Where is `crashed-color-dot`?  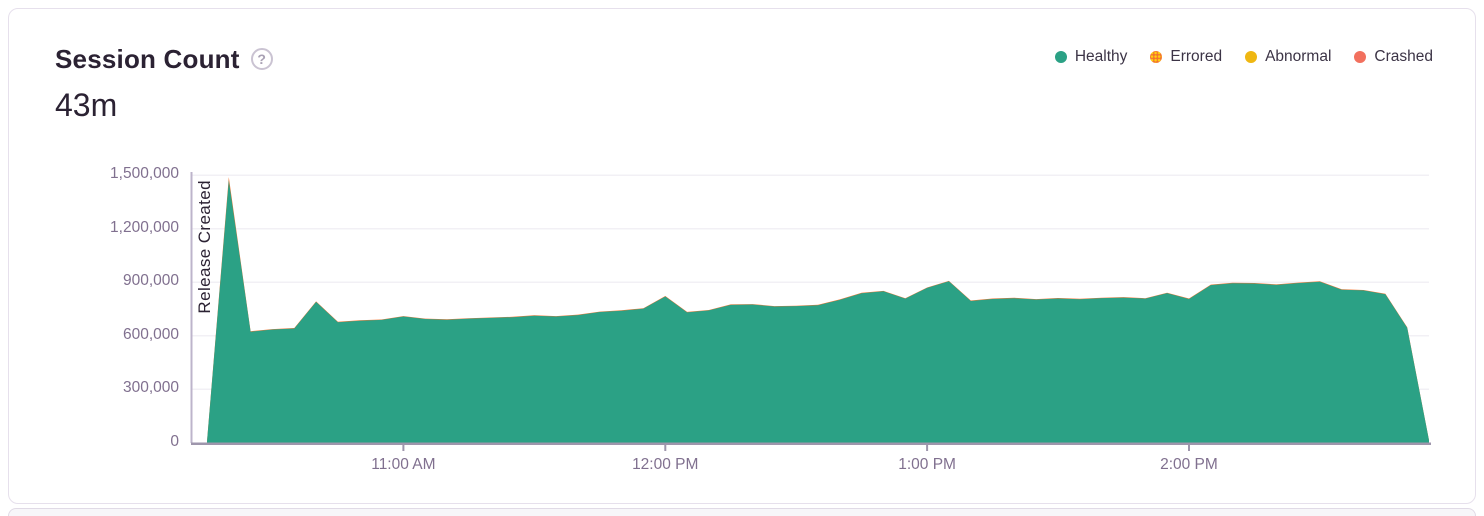 crashed-color-dot is located at coordinates (1360, 57).